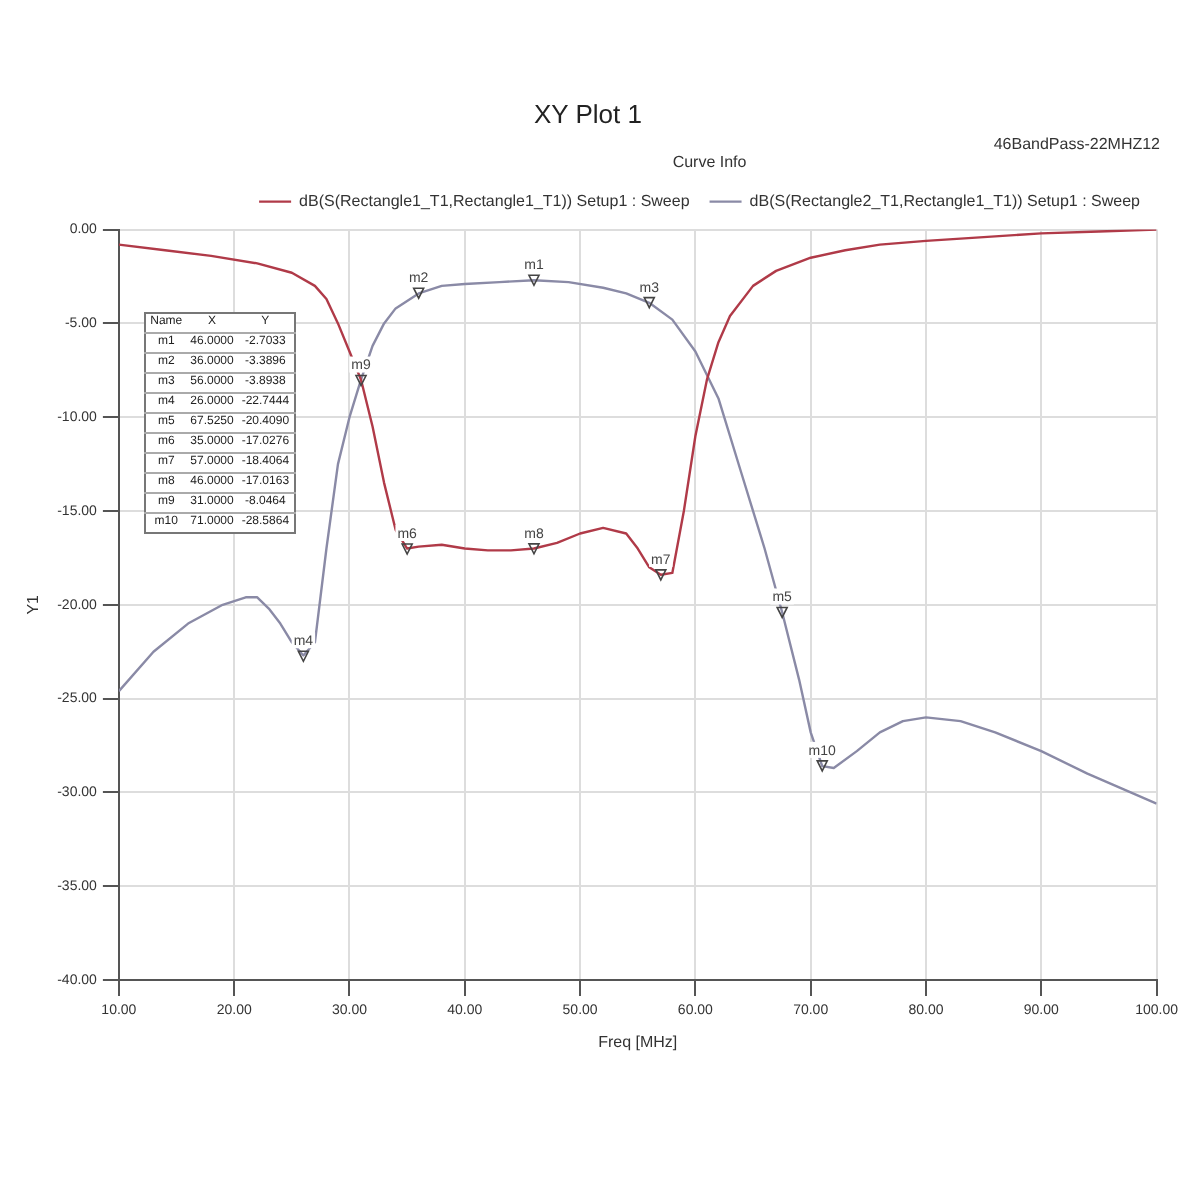 Image resolution: width=1200 pixels, height=1200 pixels. Describe the element at coordinates (710, 161) in the screenshot. I see `legend-title: Curve Info` at that location.